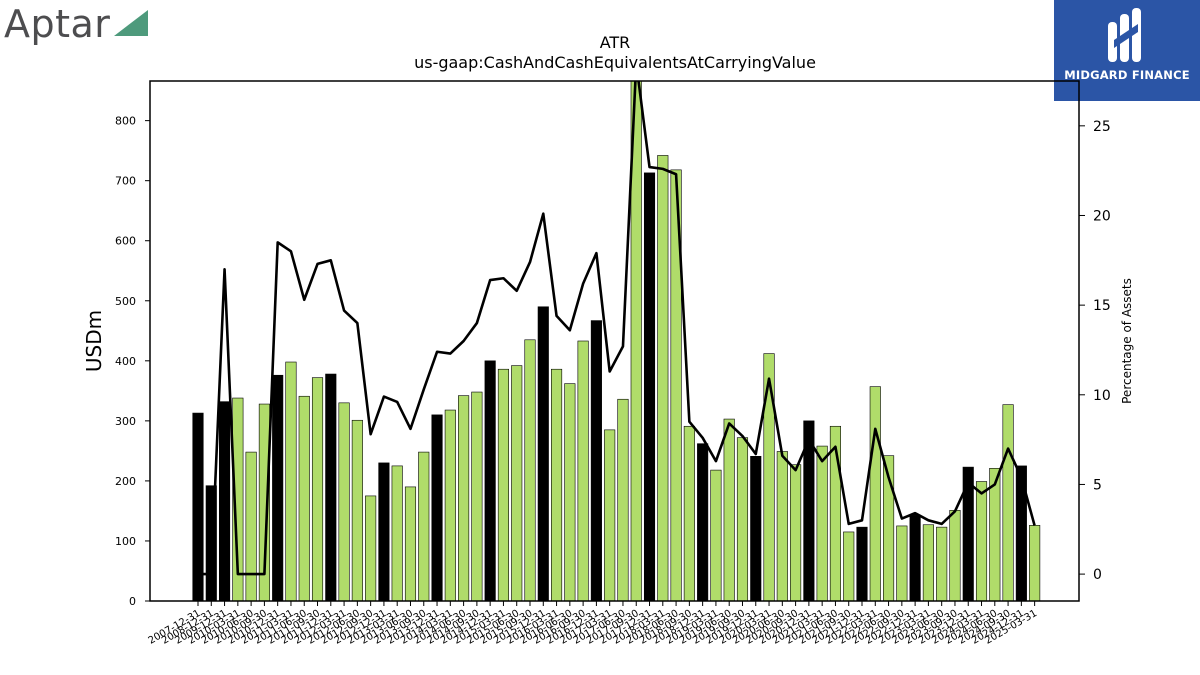 The image size is (1200, 675). What do you see at coordinates (615, 42) in the screenshot?
I see `chart-title: ATR` at bounding box center [615, 42].